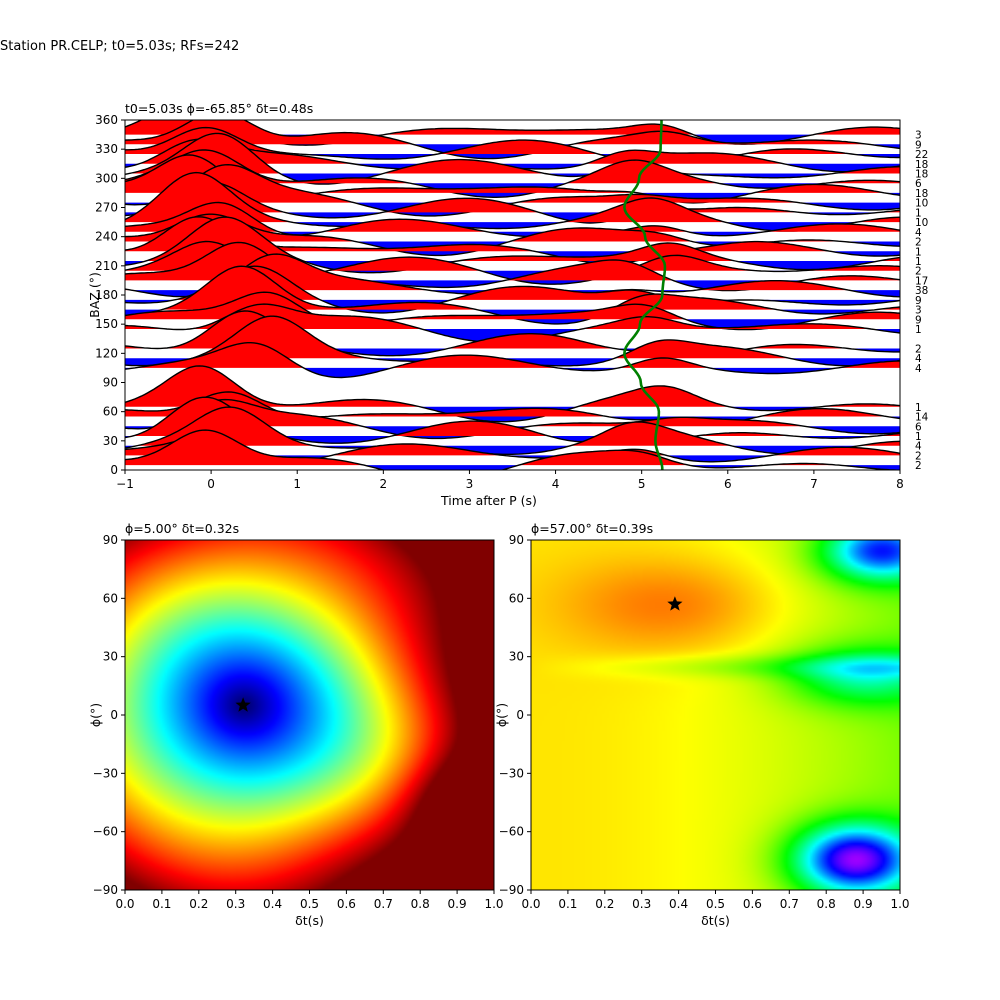  What do you see at coordinates (556, 484) in the screenshot?
I see `x-tick-label: 4` at bounding box center [556, 484].